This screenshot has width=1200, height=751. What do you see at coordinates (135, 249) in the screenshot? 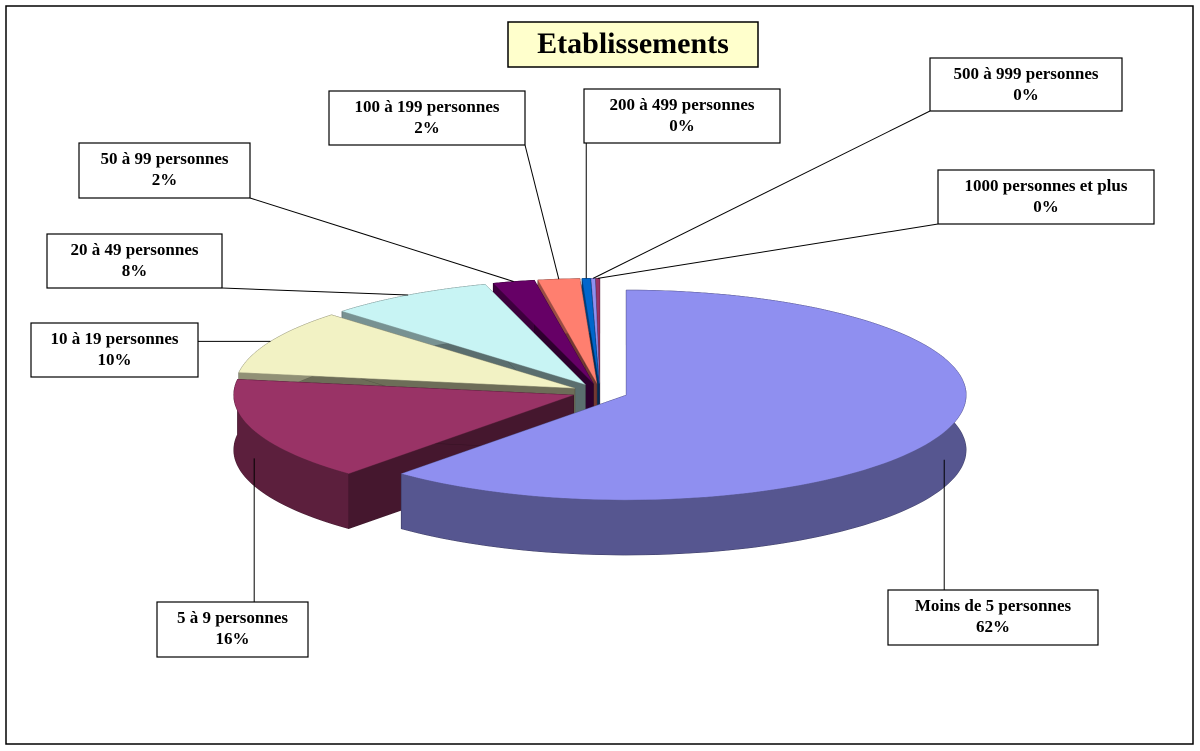
I see `slice-label: 20 à 49 personnes` at bounding box center [135, 249].